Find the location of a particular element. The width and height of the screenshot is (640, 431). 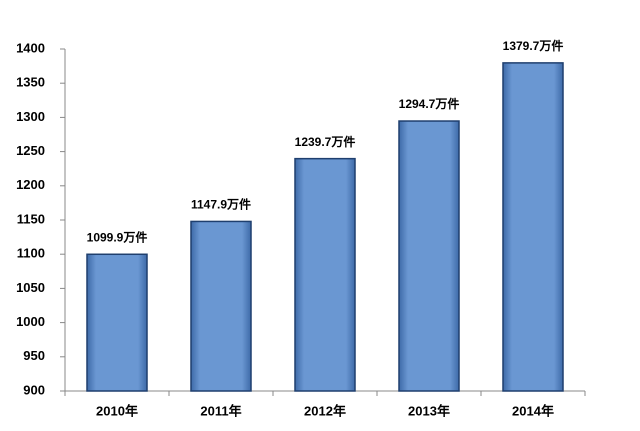

value-label: 1294.7万件 is located at coordinates (429, 103).